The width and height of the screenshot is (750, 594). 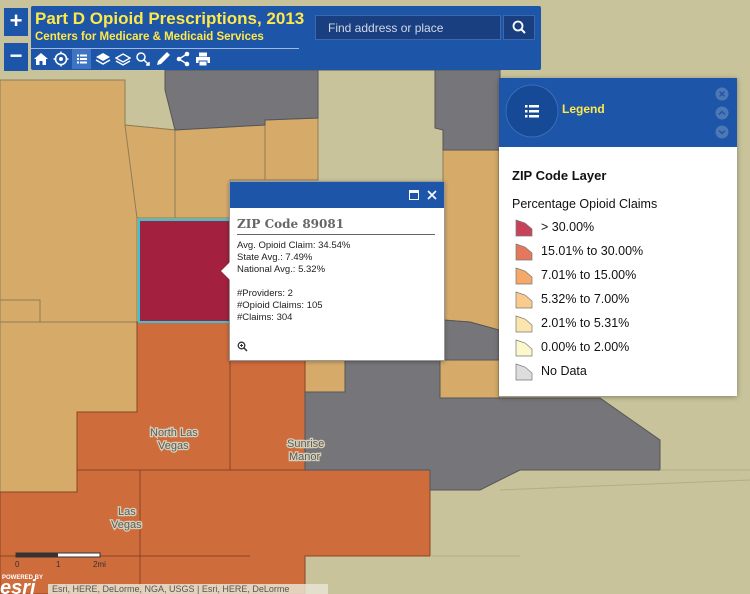 What do you see at coordinates (280, 305) in the screenshot?
I see `popup-line-opioid-claims: #Opioid Claims: 105` at bounding box center [280, 305].